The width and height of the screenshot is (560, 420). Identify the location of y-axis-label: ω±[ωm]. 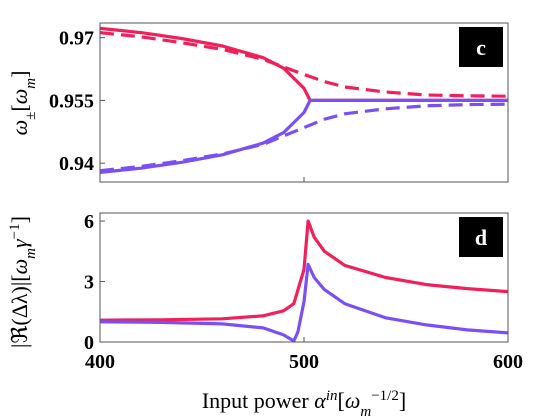
(23, 103).